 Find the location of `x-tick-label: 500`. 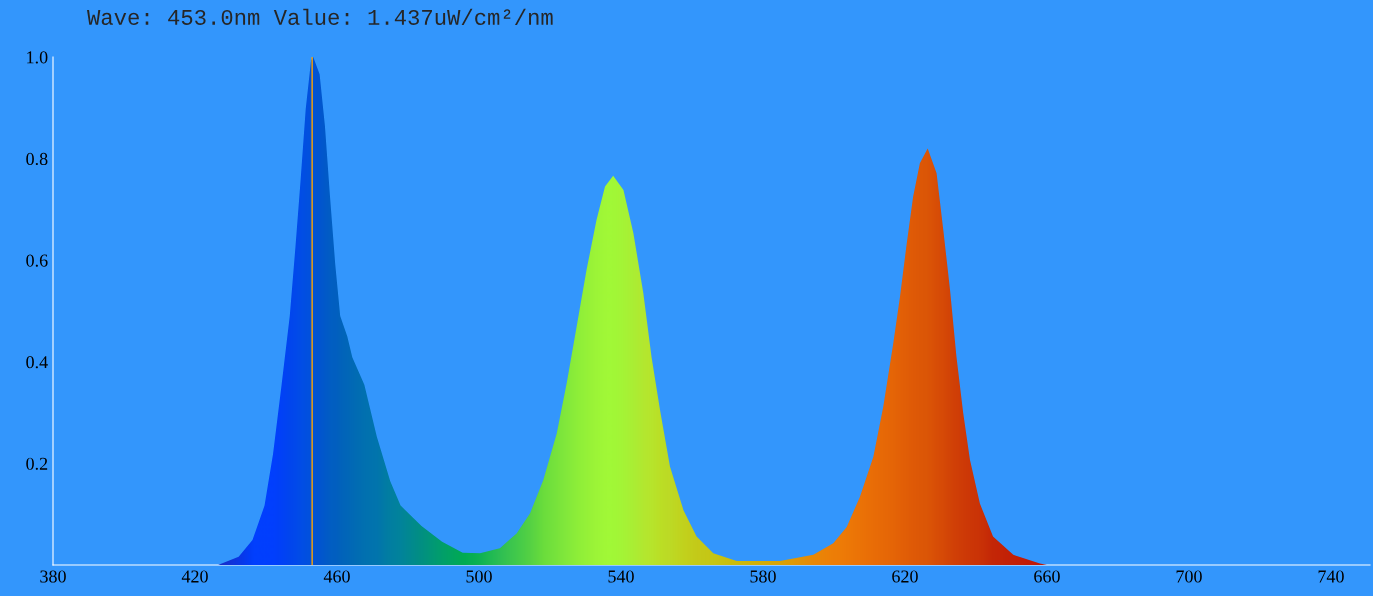

x-tick-label: 500 is located at coordinates (479, 576).